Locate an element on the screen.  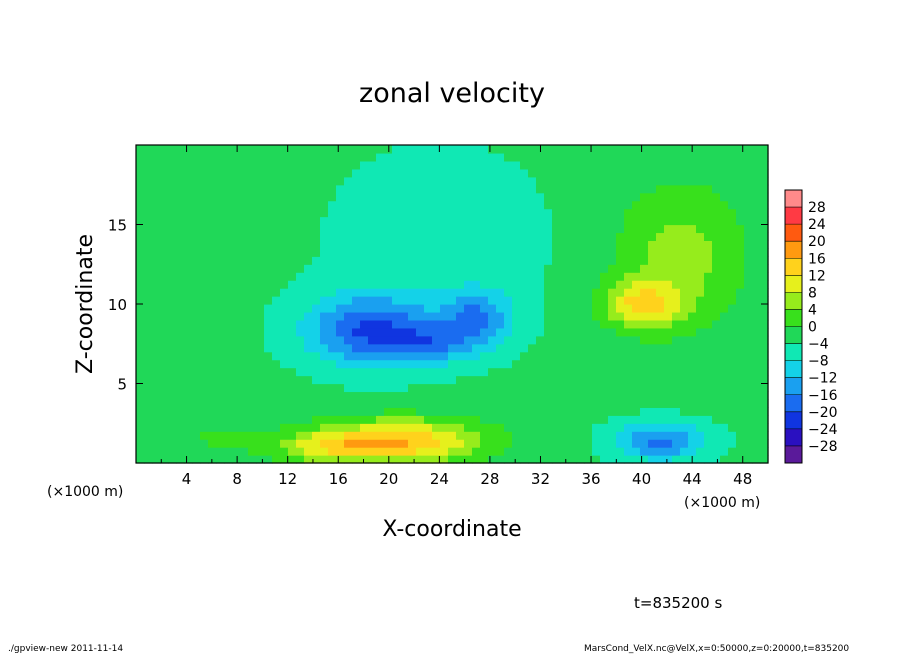
y-axis-label: Z-coordinate is located at coordinates (85, 304).